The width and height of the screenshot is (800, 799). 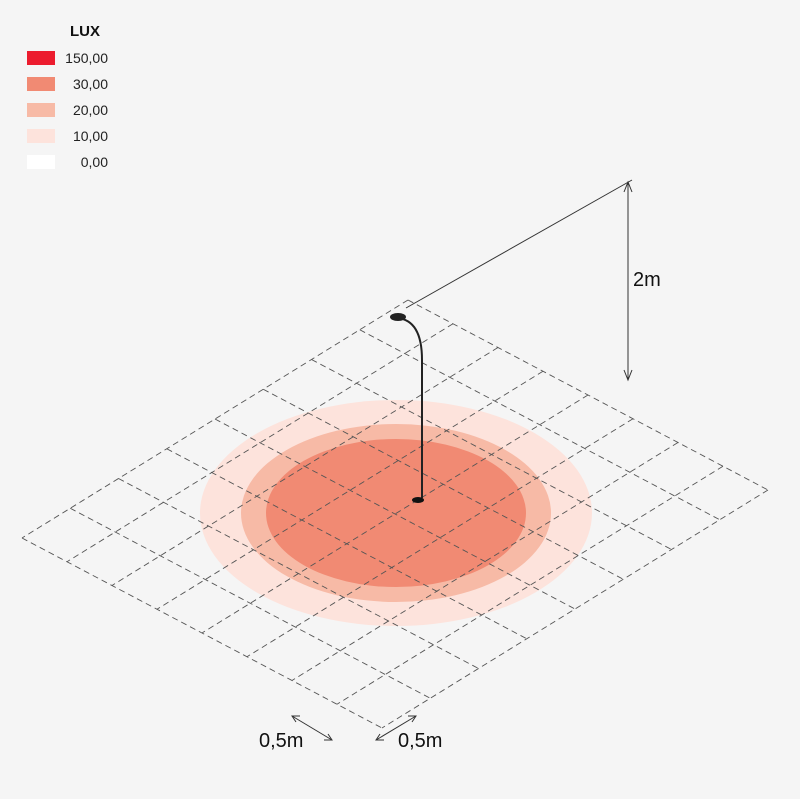 I want to click on legend-title: LUX, so click(x=85, y=31).